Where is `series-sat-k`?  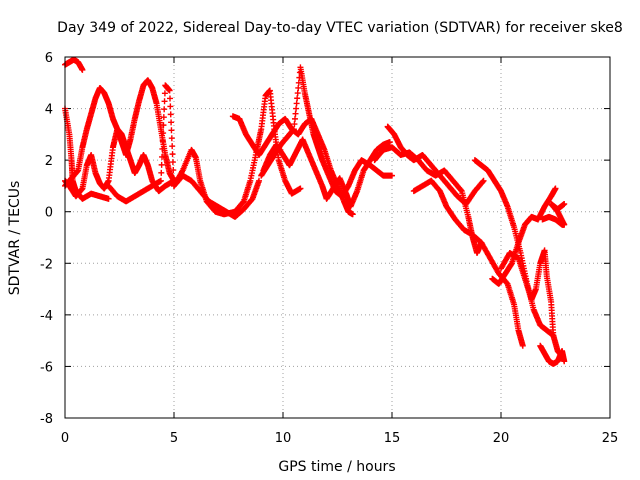
series-sat-k is located at coordinates (428, 200).